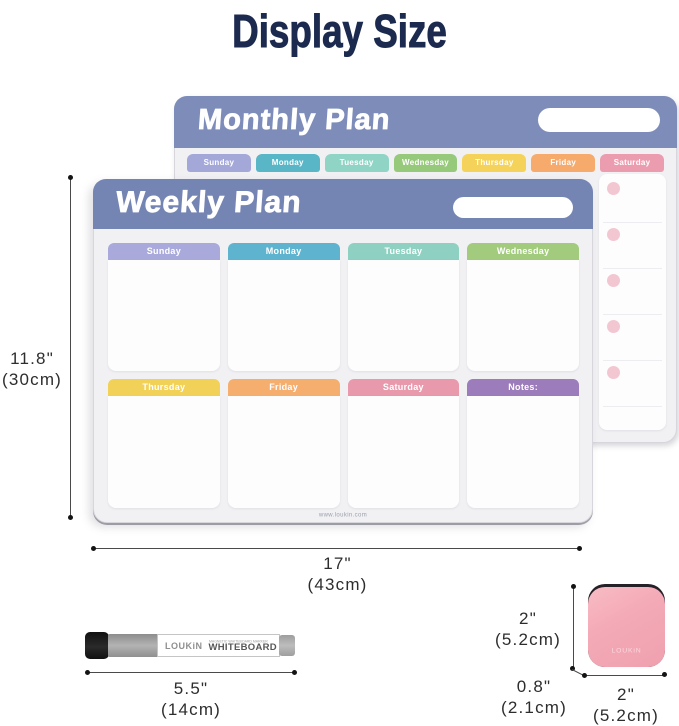 This screenshot has height=726, width=679. Describe the element at coordinates (343, 307) in the screenshot. I see `weekly-row-1: Sunday Monday Tuesday Wednesday` at that location.